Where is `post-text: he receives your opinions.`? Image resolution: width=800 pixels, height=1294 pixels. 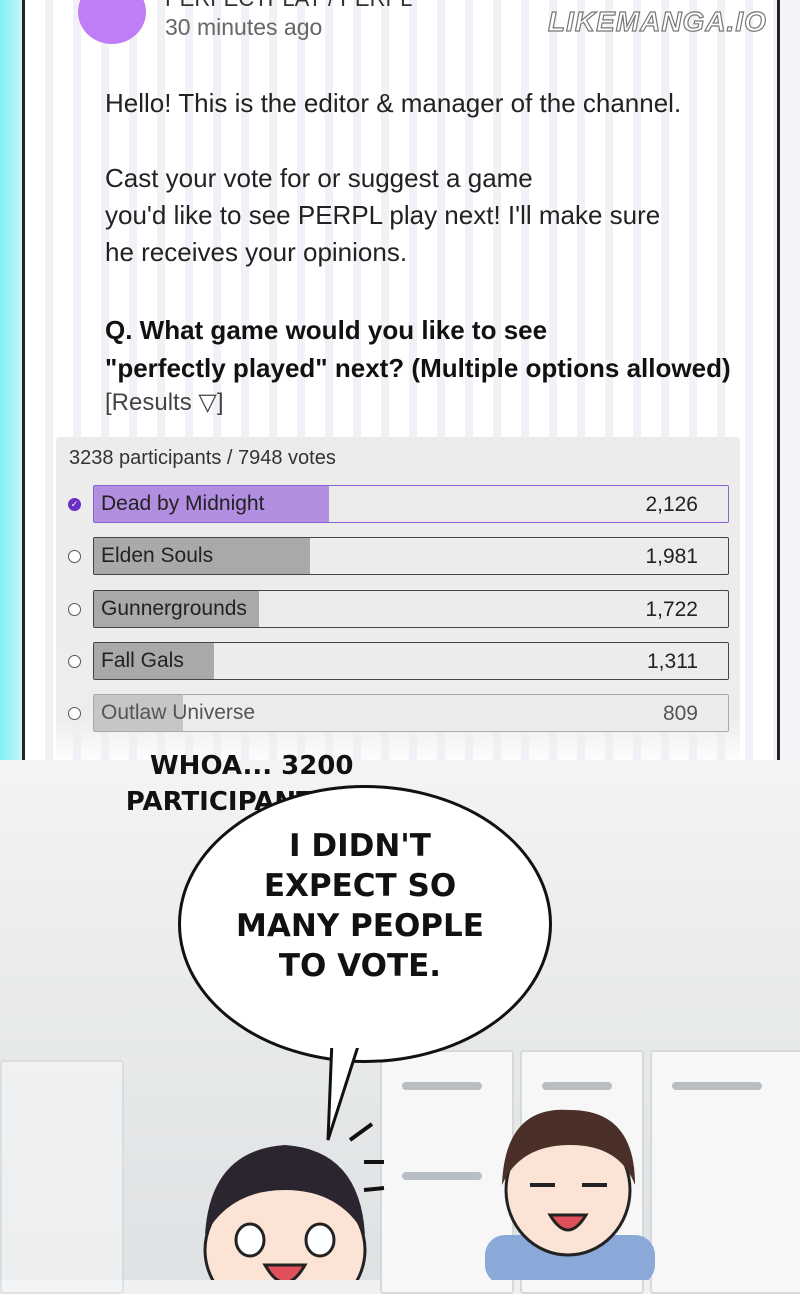
post-text: he receives your opinions. is located at coordinates (256, 252).